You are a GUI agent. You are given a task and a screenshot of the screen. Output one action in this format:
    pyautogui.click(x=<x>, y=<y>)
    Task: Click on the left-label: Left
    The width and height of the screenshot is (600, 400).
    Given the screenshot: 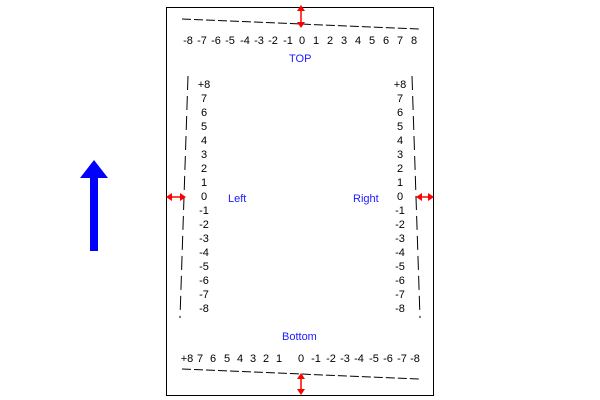 What is the action you would take?
    pyautogui.click(x=237, y=199)
    